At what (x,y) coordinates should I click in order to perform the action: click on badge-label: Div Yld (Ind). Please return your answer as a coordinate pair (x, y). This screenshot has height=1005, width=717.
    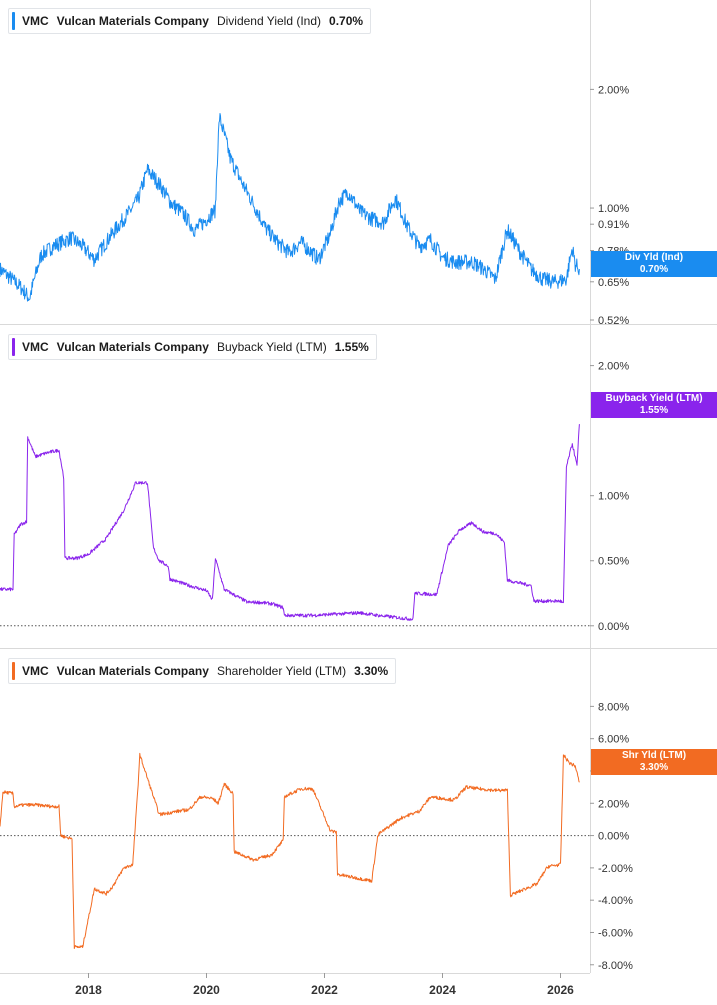
    Looking at the image, I should click on (654, 257).